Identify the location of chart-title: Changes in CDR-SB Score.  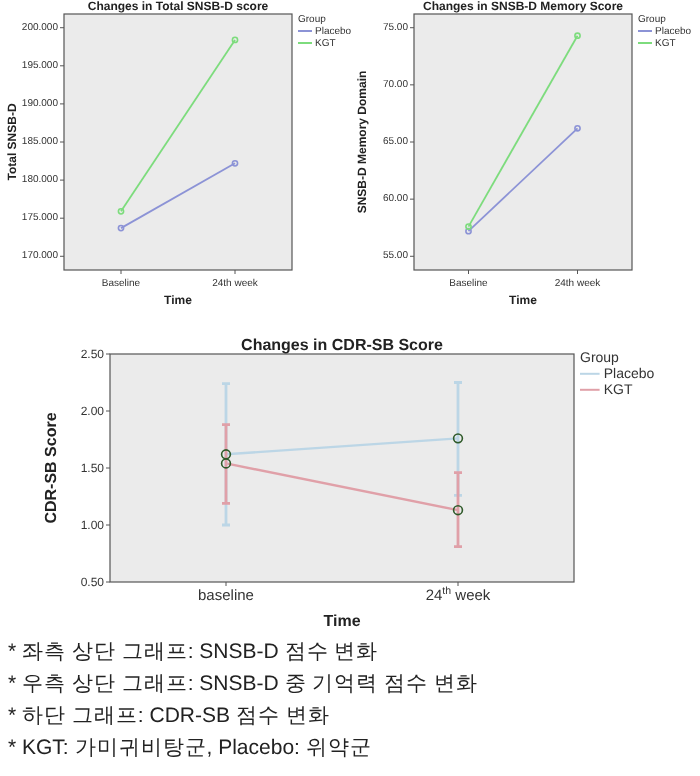
(343, 345).